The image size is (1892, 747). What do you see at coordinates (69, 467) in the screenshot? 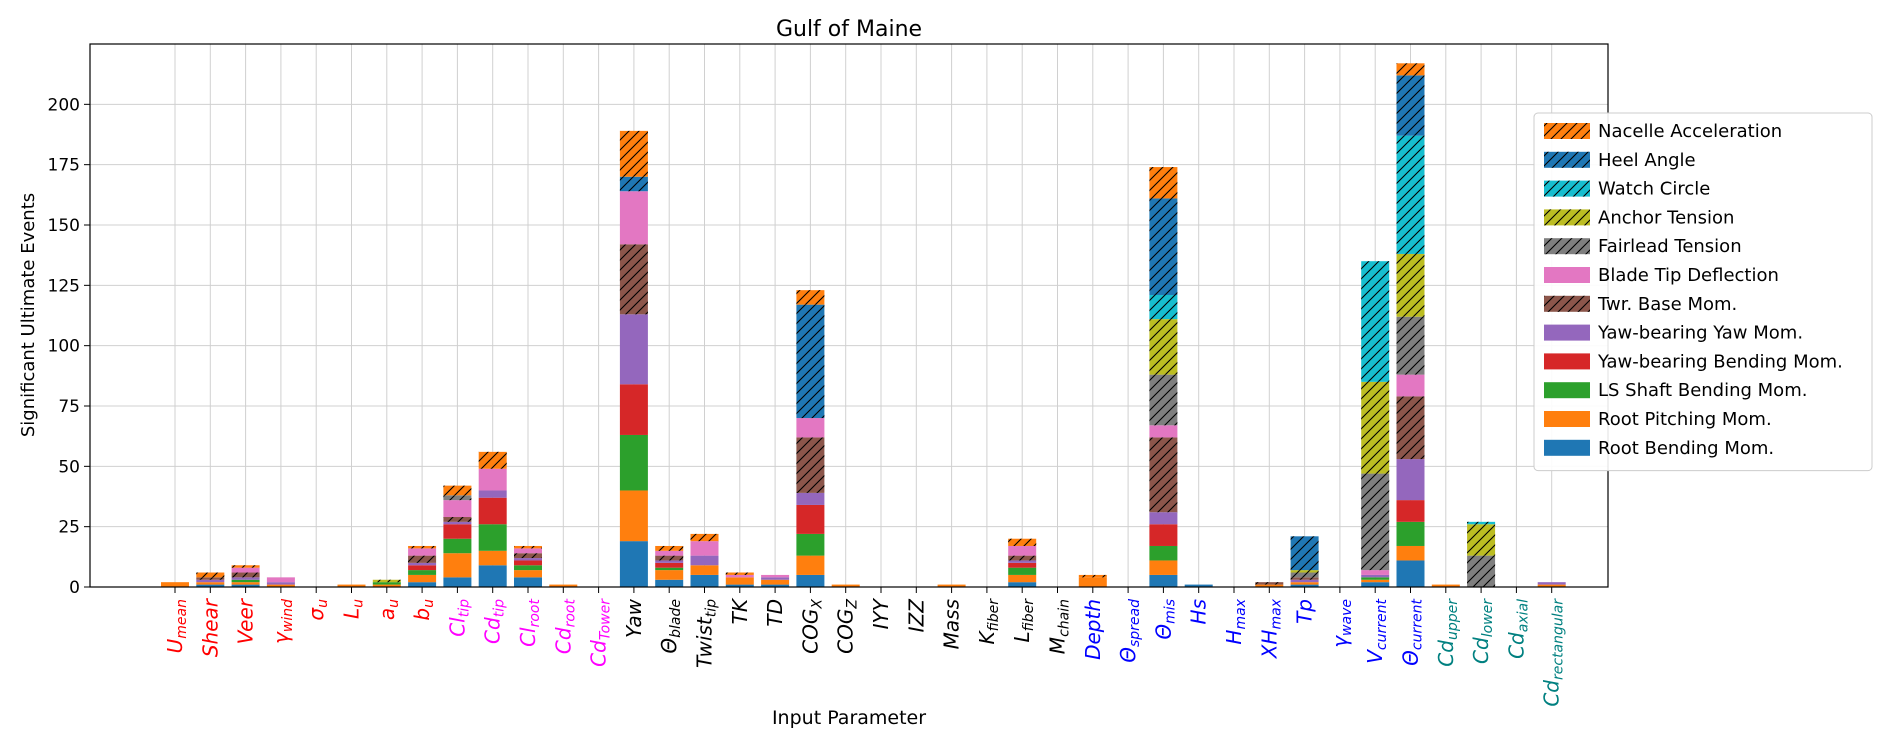
I see `y-tick-label: 50` at bounding box center [69, 467].